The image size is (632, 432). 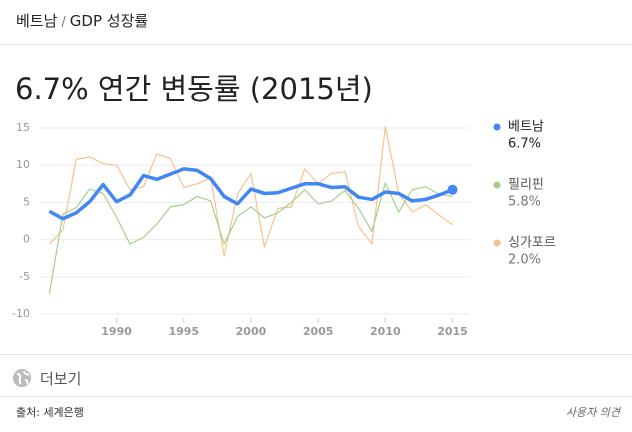 What do you see at coordinates (61, 379) in the screenshot?
I see `more-link: 더보기` at bounding box center [61, 379].